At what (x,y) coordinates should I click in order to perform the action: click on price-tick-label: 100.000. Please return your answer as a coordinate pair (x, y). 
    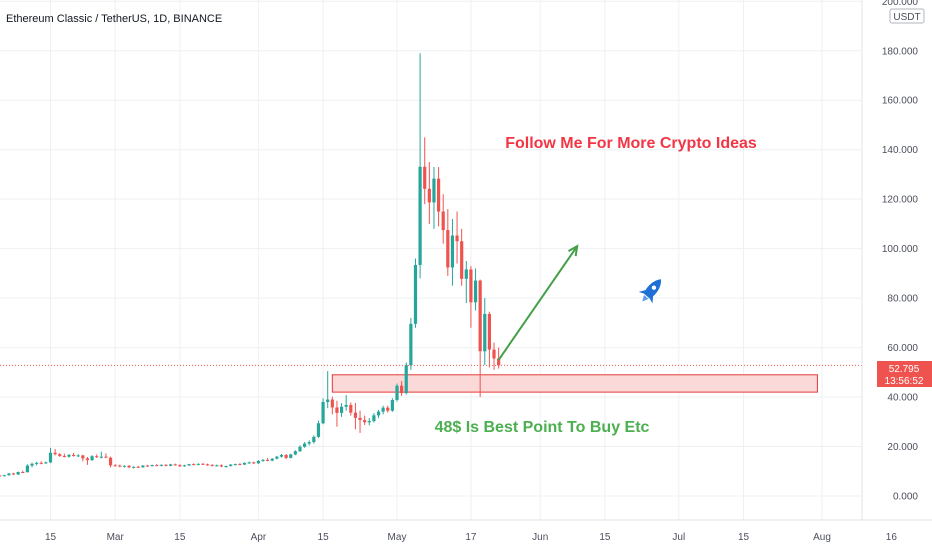
    Looking at the image, I should click on (900, 249).